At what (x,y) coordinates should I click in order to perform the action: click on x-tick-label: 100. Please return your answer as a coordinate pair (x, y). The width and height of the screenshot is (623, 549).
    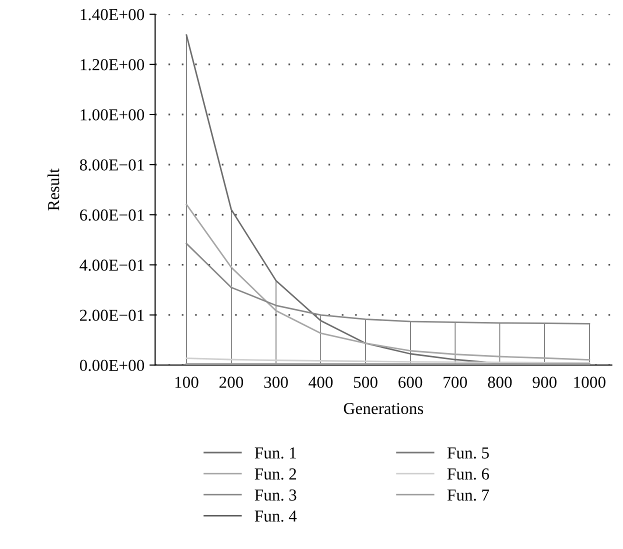
    Looking at the image, I should click on (186, 382).